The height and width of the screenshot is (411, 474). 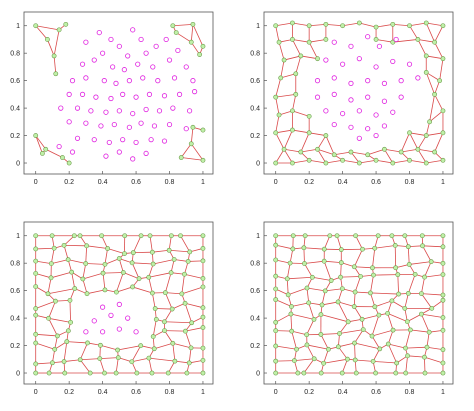 I want to click on x-tick-label: 0.6, so click(x=376, y=182).